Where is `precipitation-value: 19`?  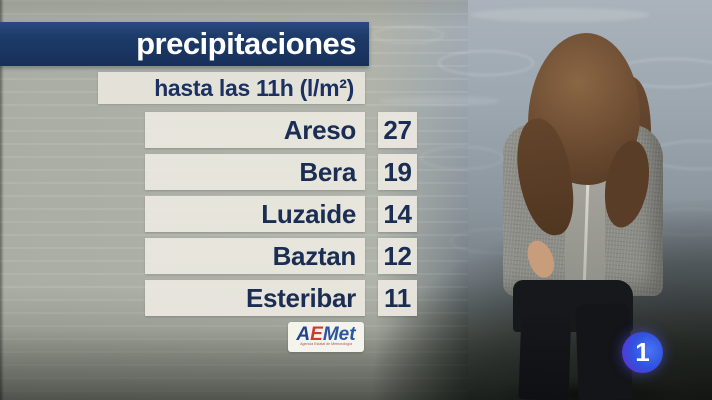 precipitation-value: 19 is located at coordinates (397, 171).